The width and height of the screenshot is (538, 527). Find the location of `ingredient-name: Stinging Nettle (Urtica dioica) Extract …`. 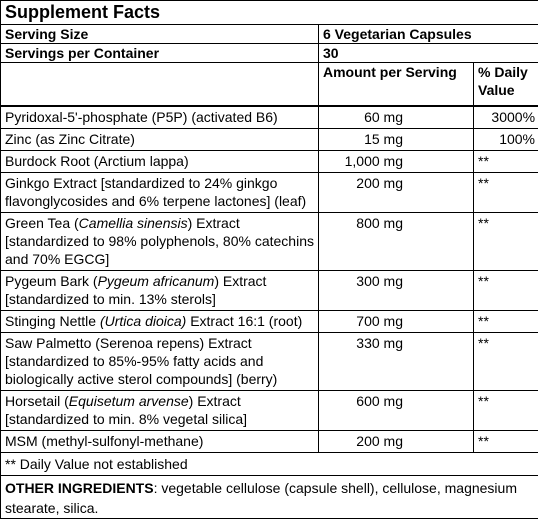

ingredient-name: Stinging Nettle (Urtica dioica) Extract … is located at coordinates (159, 321).